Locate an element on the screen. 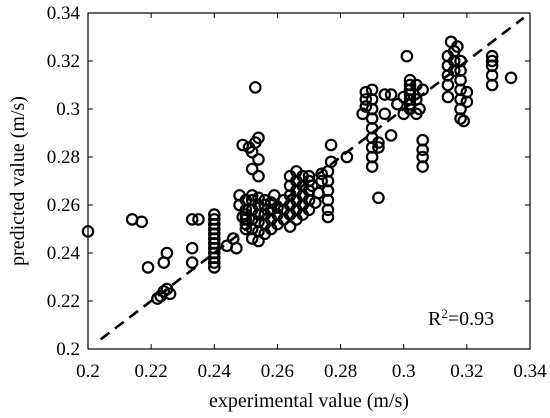 This screenshot has height=418, width=550. y-tick-label: 0.26 is located at coordinates (63, 205).